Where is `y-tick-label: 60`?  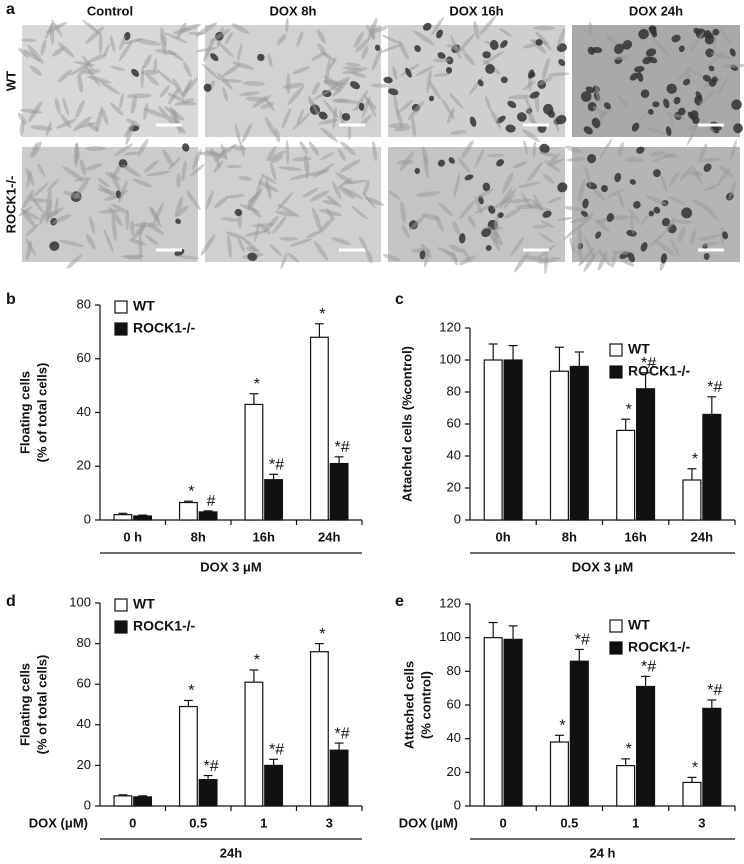
y-tick-label: 60 is located at coordinates (84, 357).